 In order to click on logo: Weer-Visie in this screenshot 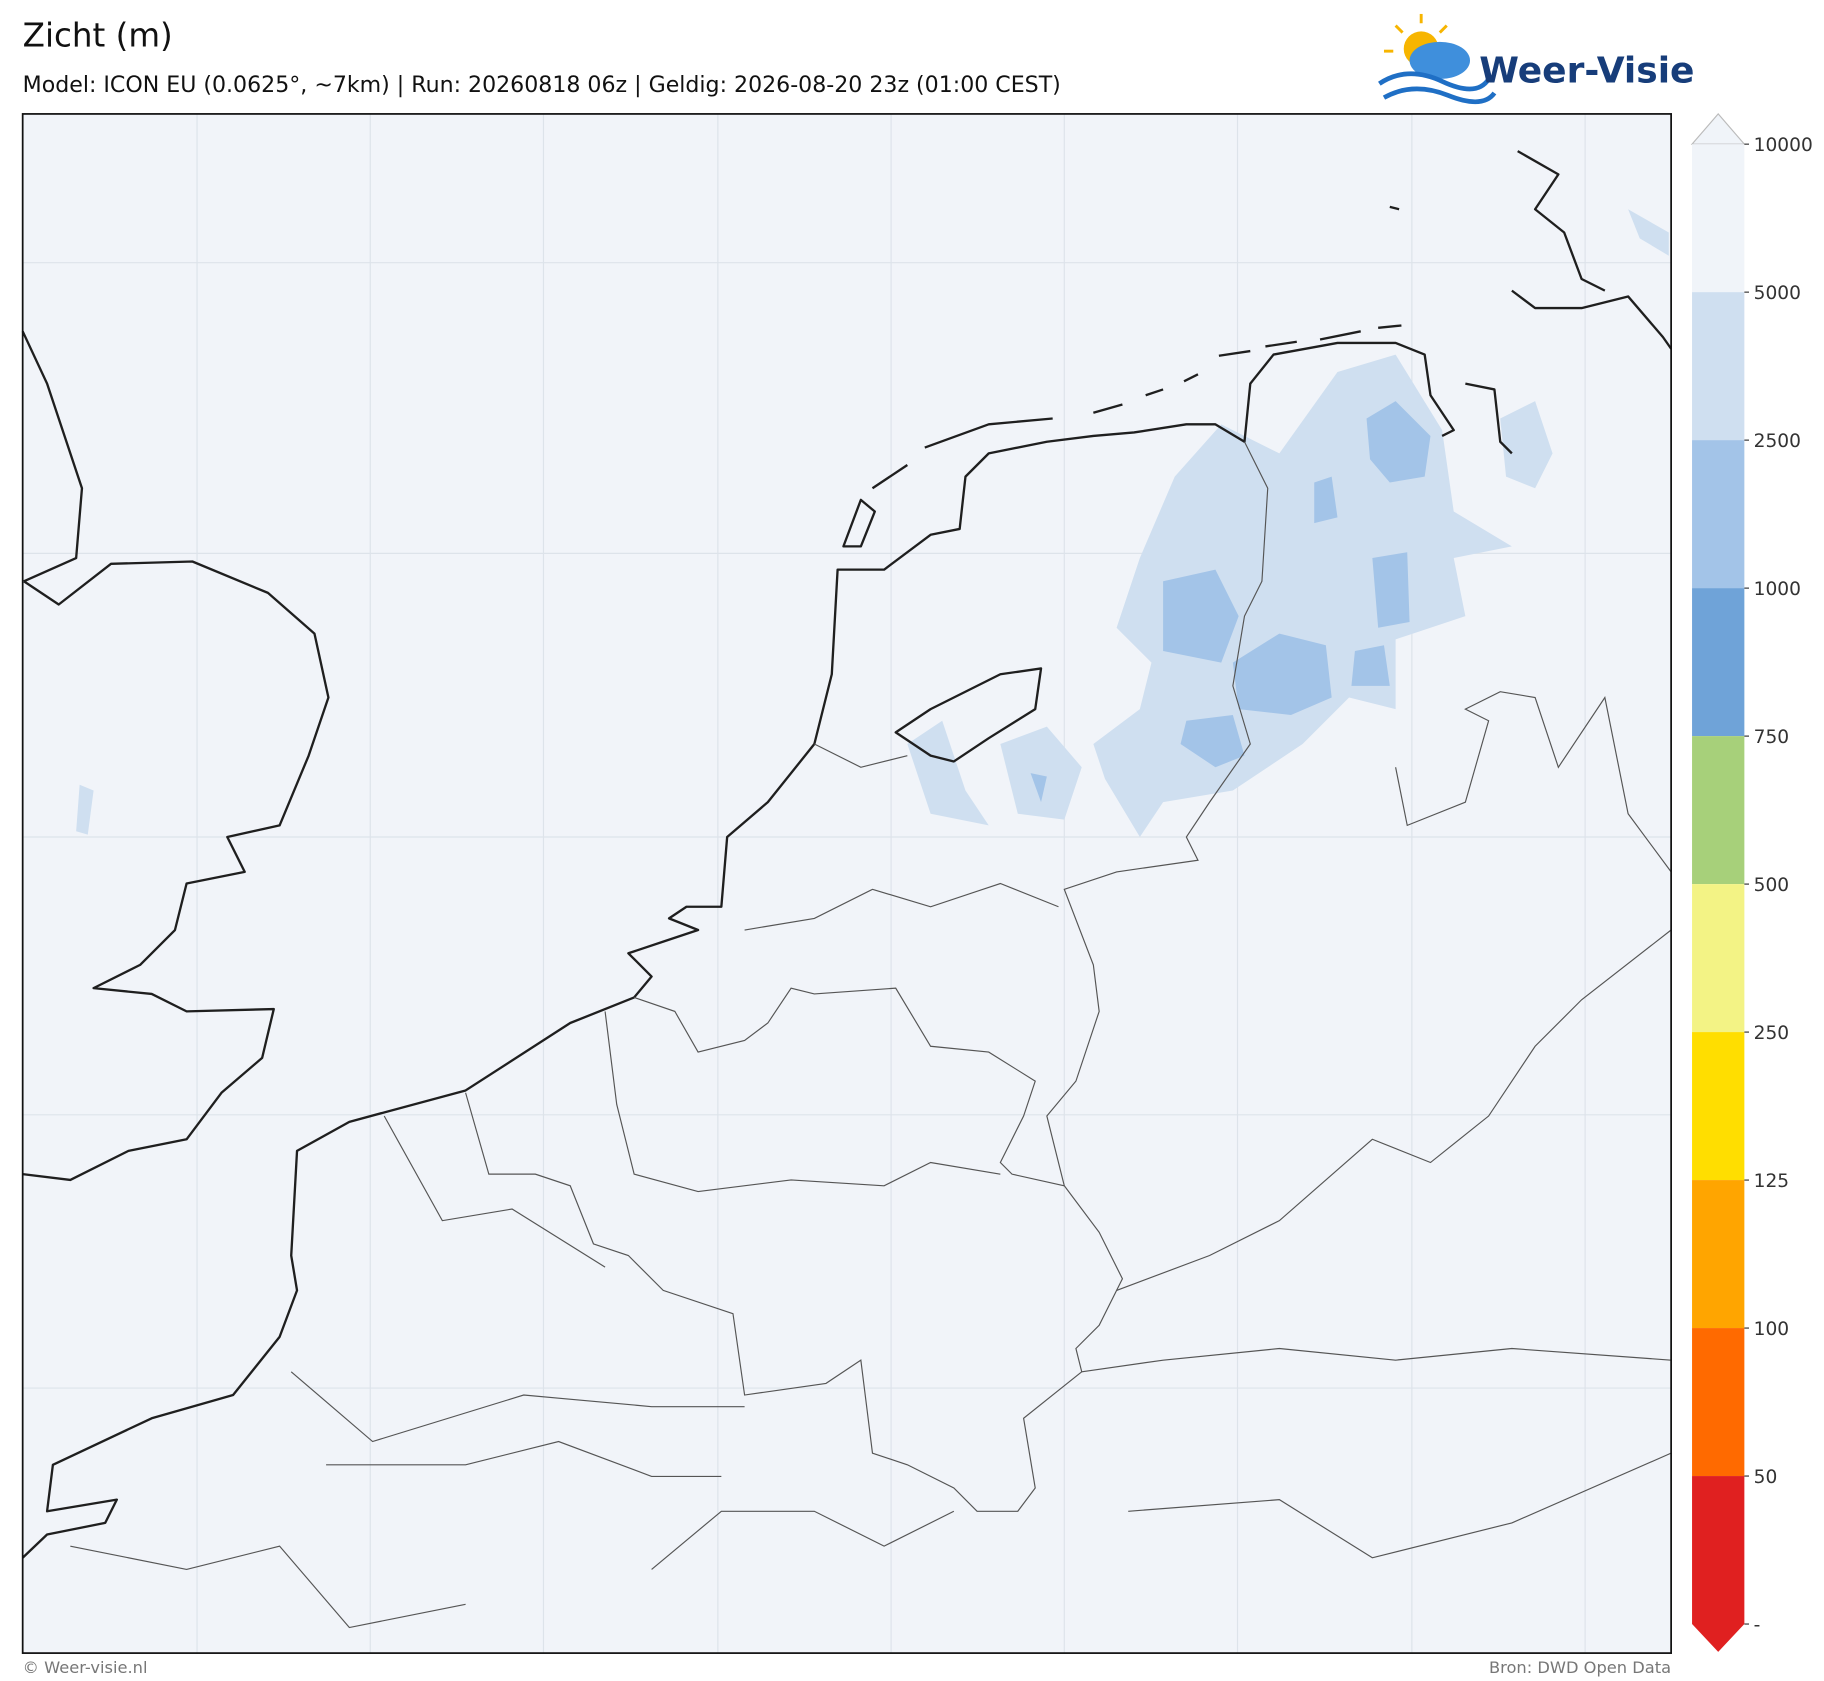, I will do `click(1536, 59)`.